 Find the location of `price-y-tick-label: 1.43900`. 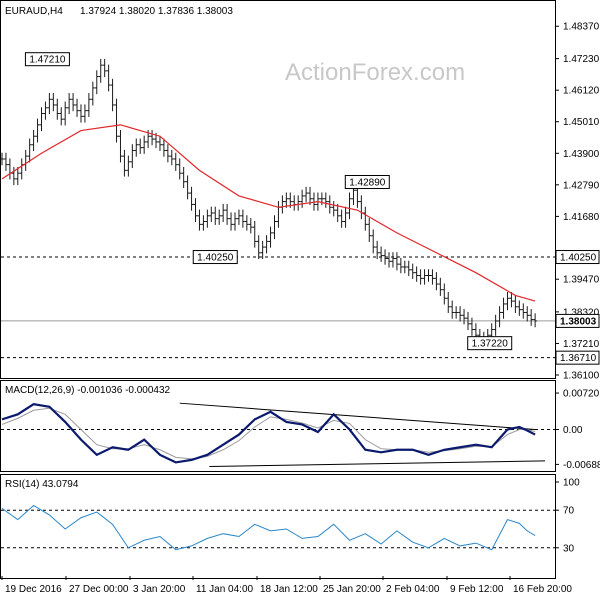

price-y-tick-label: 1.43900 is located at coordinates (581, 154).